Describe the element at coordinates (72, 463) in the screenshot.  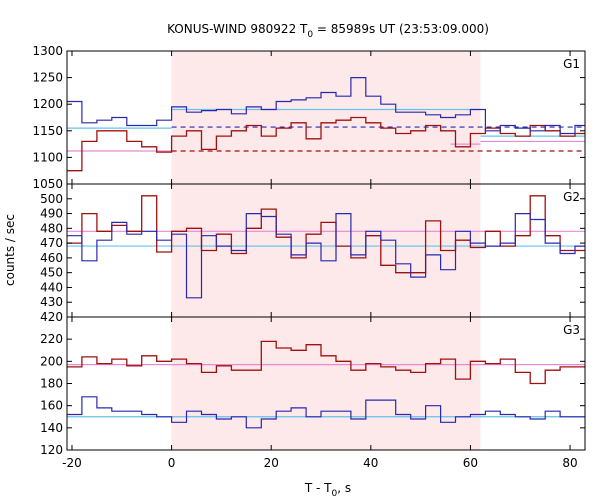
I see `x-tick-label: -20` at that location.